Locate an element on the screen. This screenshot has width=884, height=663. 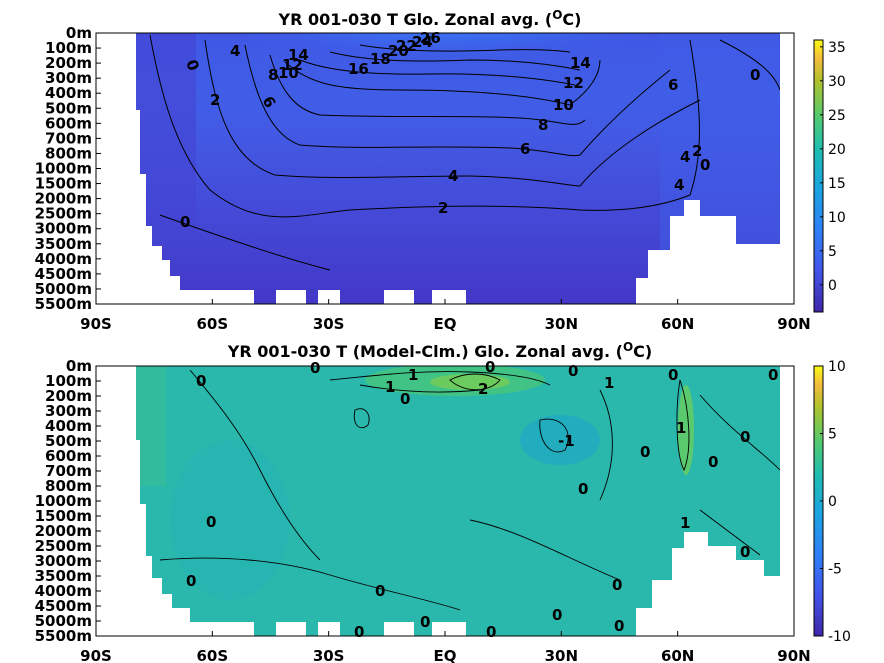
panel-1-title: YR 001-030 T Glo. Zonal avg. (OC) is located at coordinates (430, 18).